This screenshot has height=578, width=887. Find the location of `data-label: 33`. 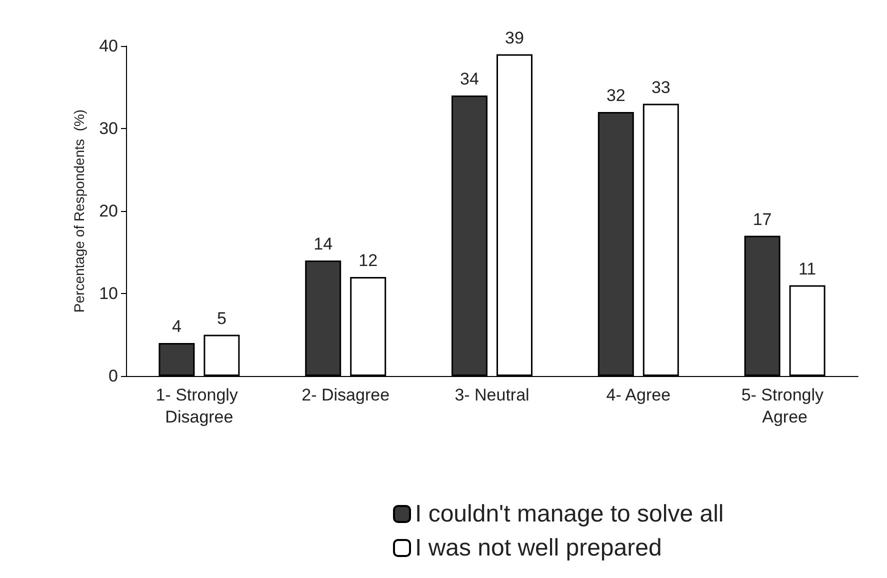

data-label: 33 is located at coordinates (660, 87).